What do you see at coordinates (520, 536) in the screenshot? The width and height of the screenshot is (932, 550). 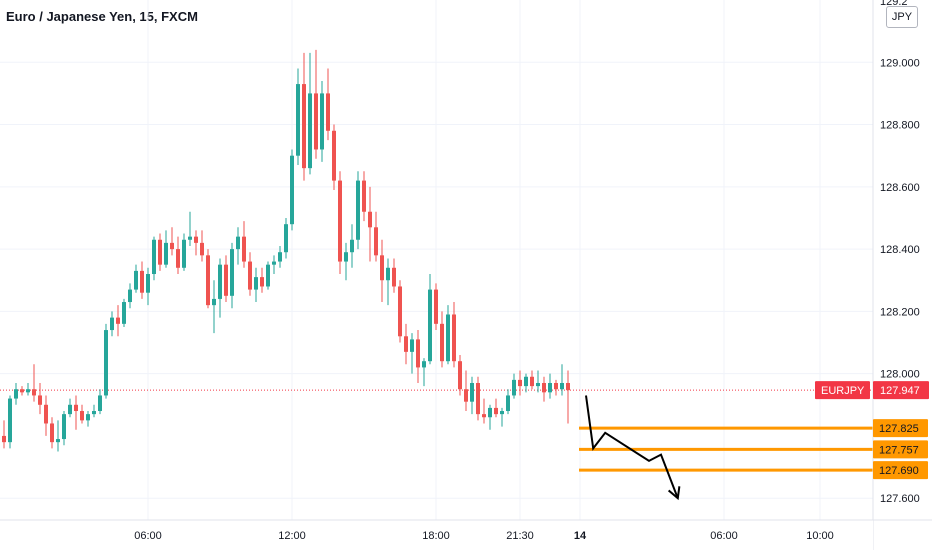 I see `time-tick-label: 21:30` at bounding box center [520, 536].